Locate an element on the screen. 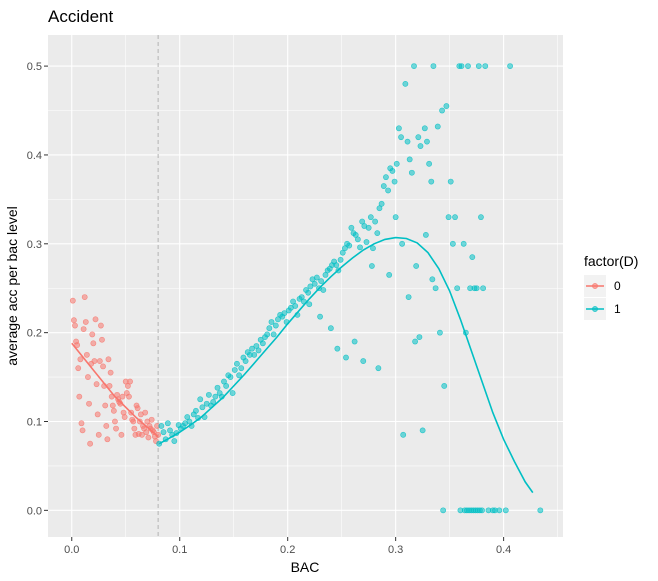  x-tick-label: 0.2 is located at coordinates (287, 550).